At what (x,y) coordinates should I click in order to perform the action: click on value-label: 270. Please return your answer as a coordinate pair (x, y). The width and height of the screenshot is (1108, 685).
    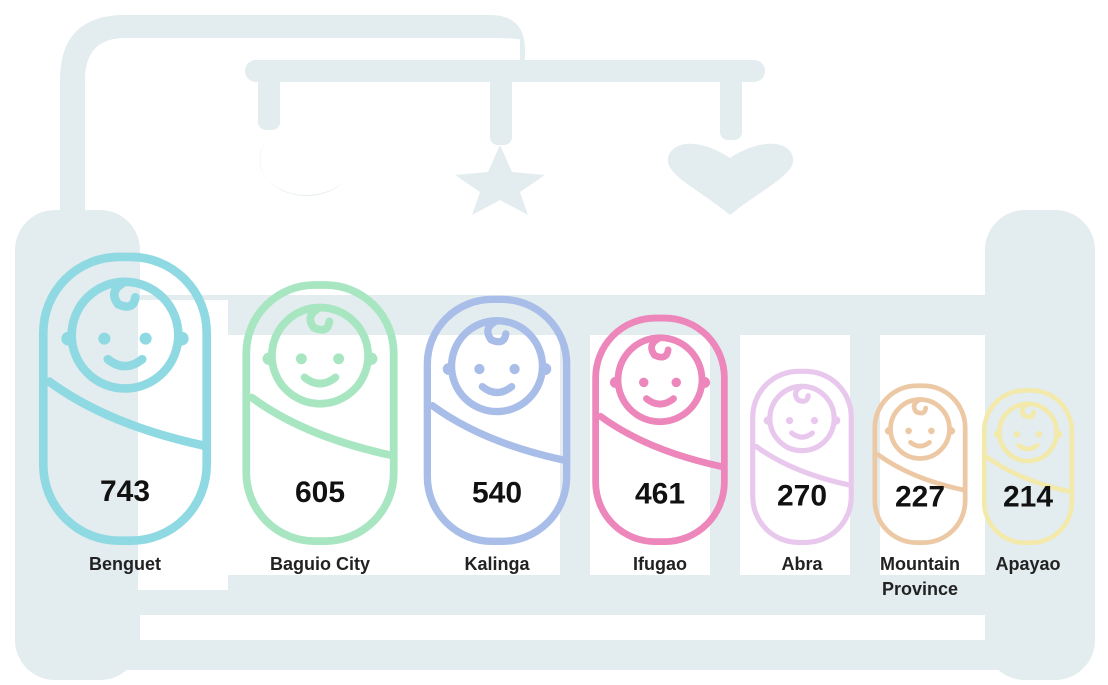
    Looking at the image, I should click on (802, 496).